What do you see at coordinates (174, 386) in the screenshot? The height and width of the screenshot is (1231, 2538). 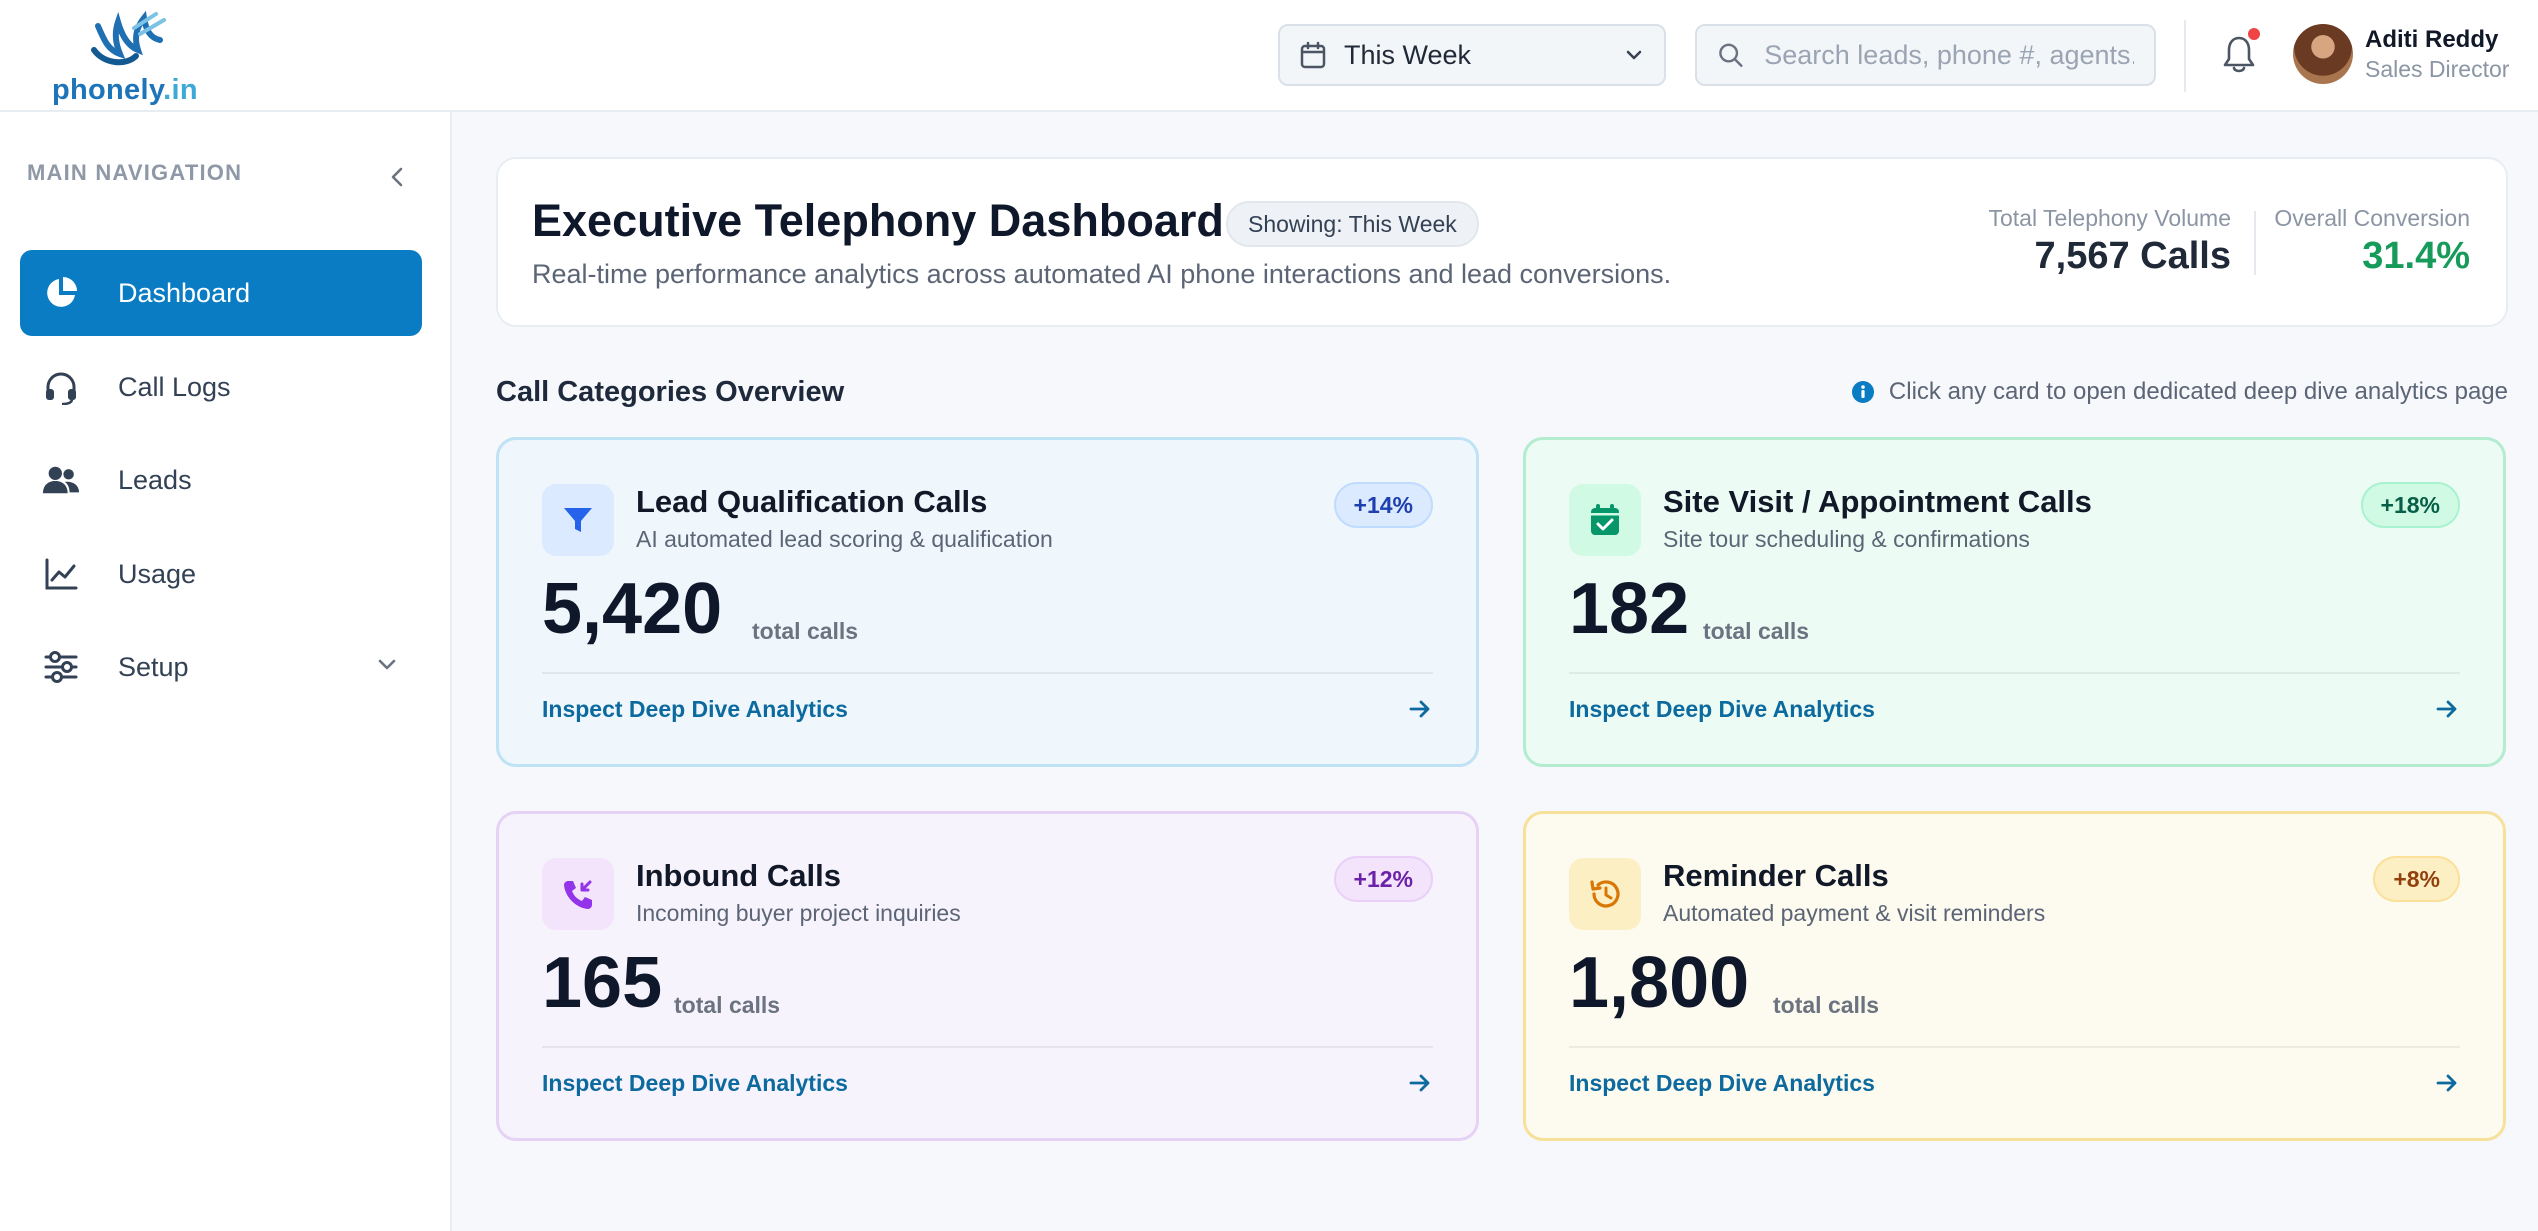 I see `sidebar-item-label: Call Logs` at bounding box center [174, 386].